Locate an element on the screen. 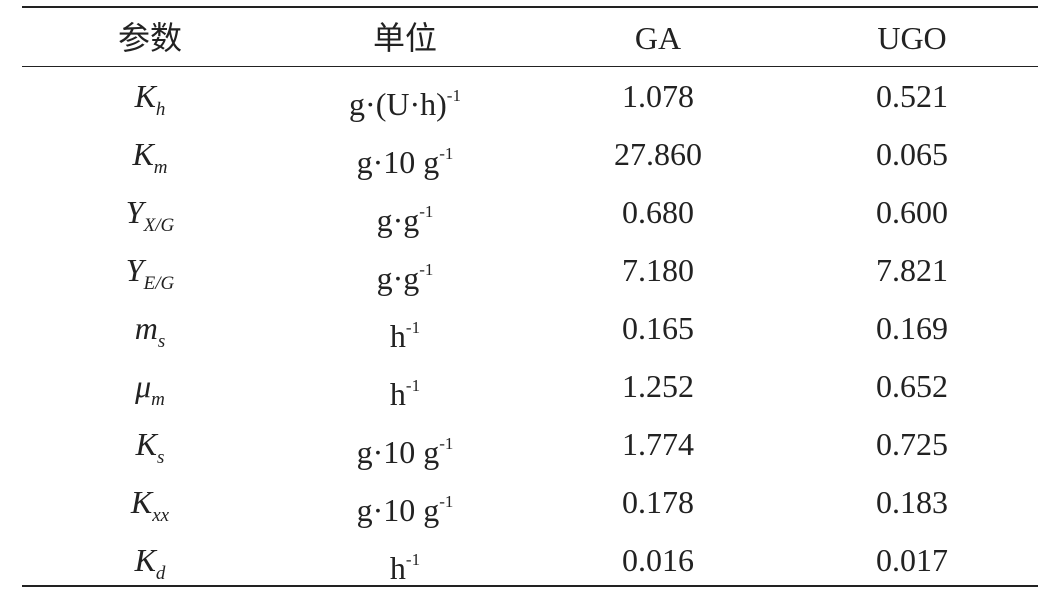  parameter-cell: YE/G is located at coordinates (150, 277).